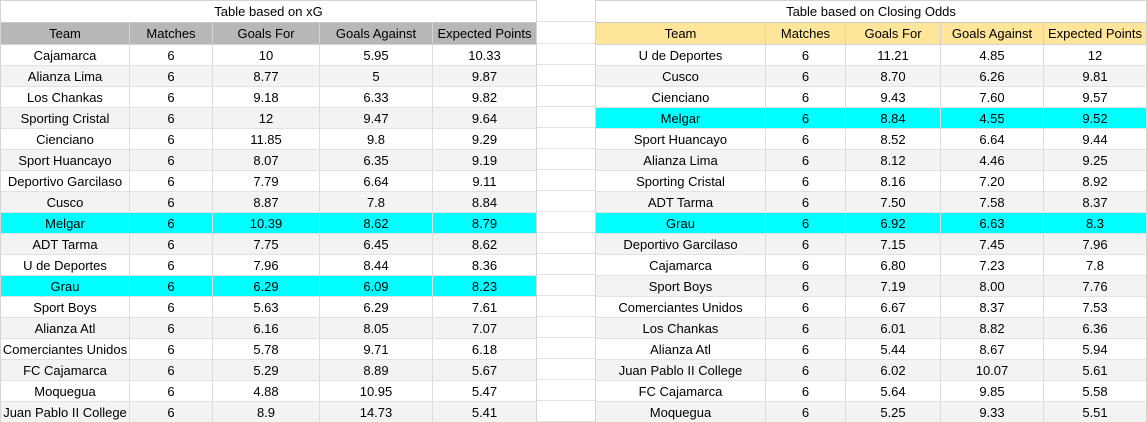 This screenshot has height=422, width=1147. I want to click on xg-column-header-goals-against: Goals Against, so click(376, 34).